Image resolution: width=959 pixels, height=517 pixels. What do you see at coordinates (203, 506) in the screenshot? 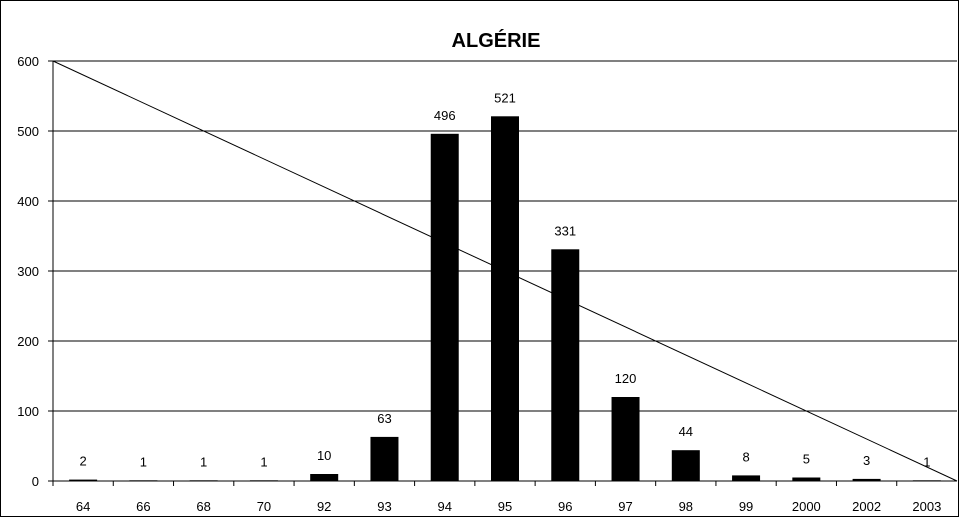
I see `x-tick-label: 68` at bounding box center [203, 506].